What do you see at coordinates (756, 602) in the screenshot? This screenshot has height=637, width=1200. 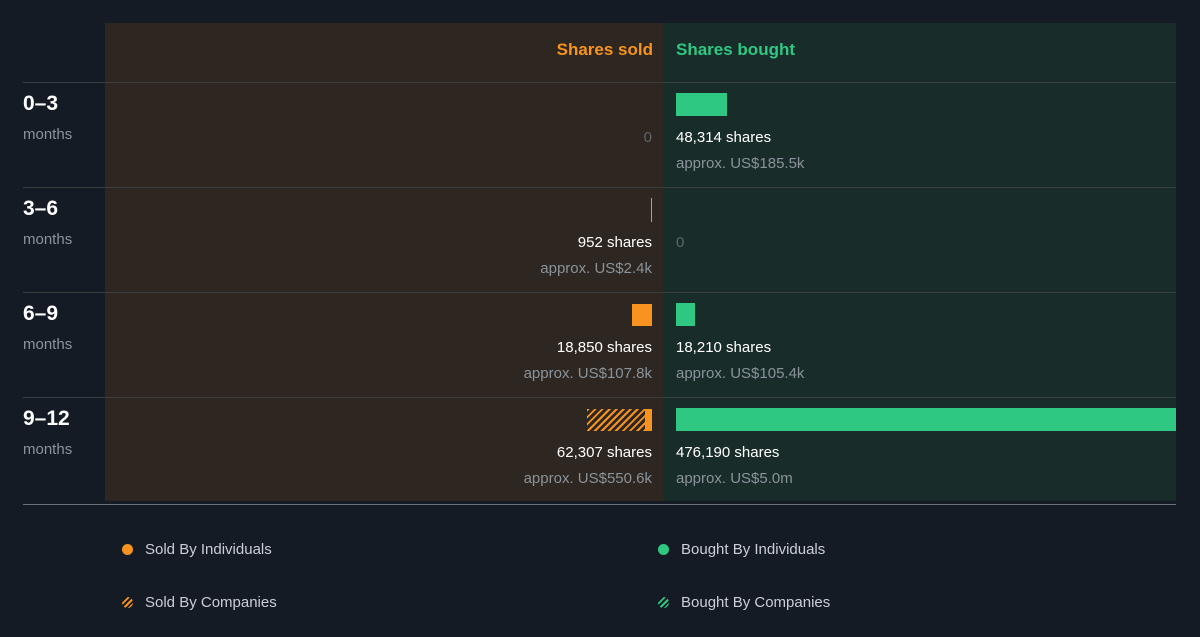 I see `legend-label: Bought By Companies` at bounding box center [756, 602].